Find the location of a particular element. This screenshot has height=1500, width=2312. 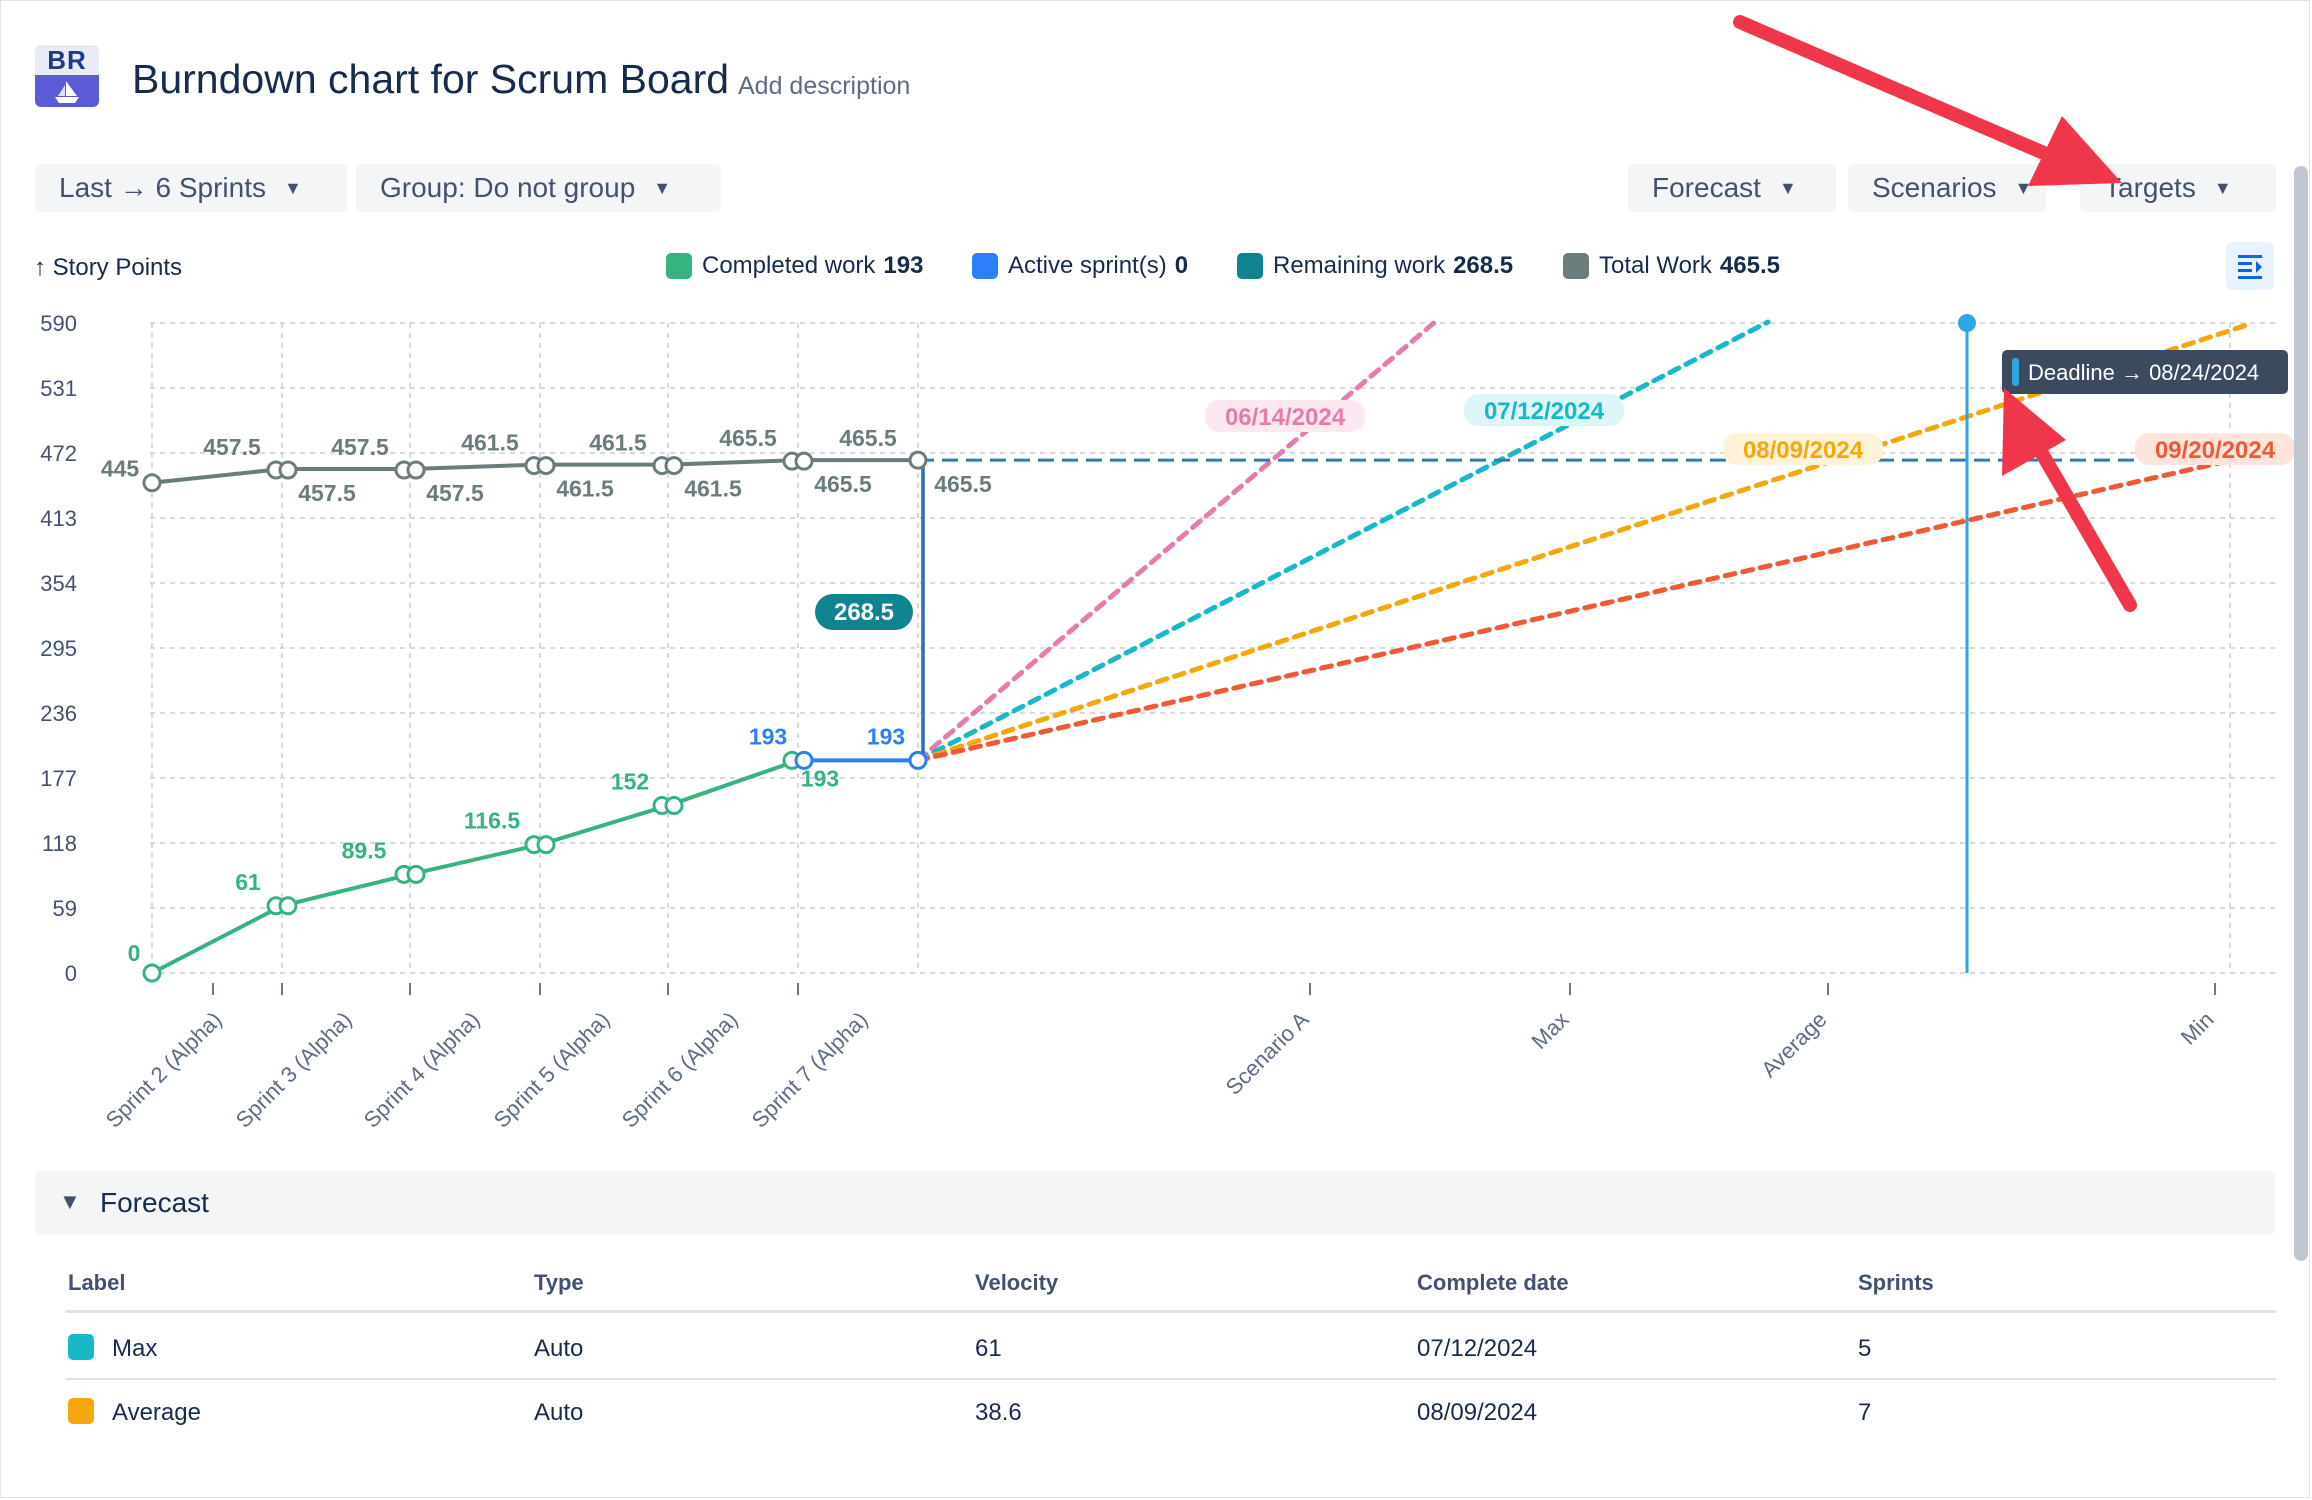

legend-label: Remaining work is located at coordinates (1359, 265).